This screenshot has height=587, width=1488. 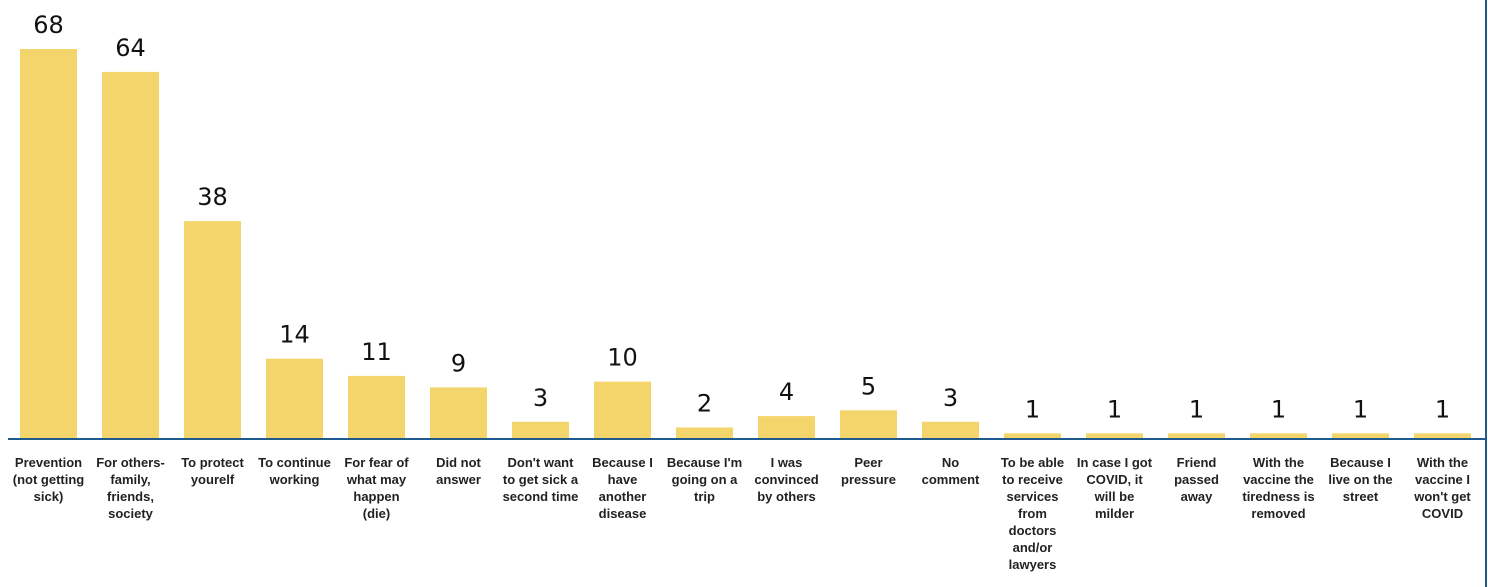 I want to click on value-label-10: 4, so click(x=786, y=392).